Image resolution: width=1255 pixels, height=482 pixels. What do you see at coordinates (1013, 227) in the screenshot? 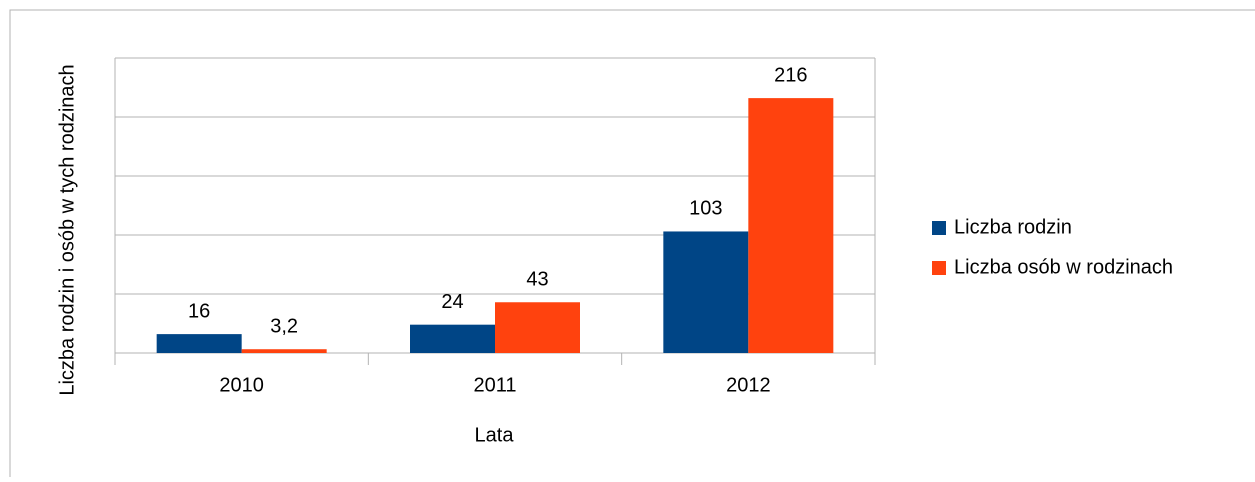
I see `legend-label: Liczba rodzin` at bounding box center [1013, 227].